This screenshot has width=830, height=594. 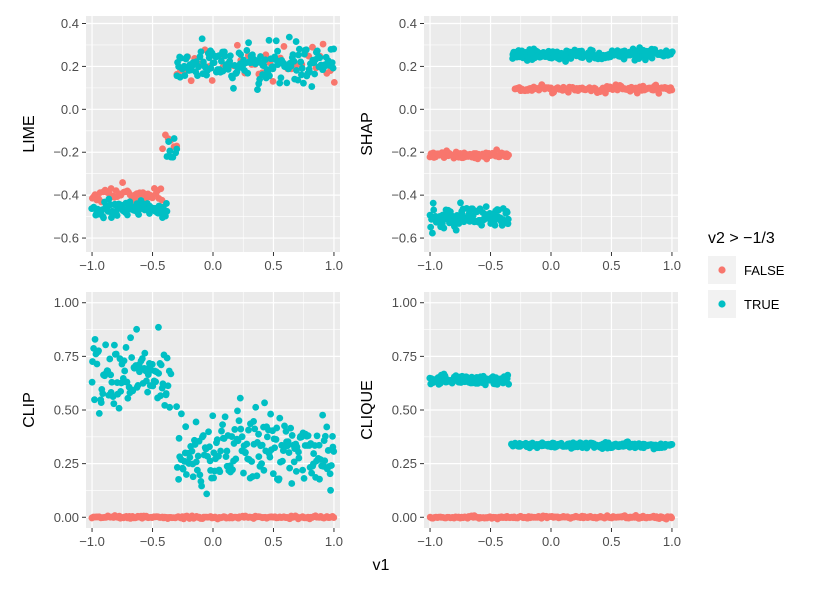 I want to click on legend-key-true, so click(x=722, y=304).